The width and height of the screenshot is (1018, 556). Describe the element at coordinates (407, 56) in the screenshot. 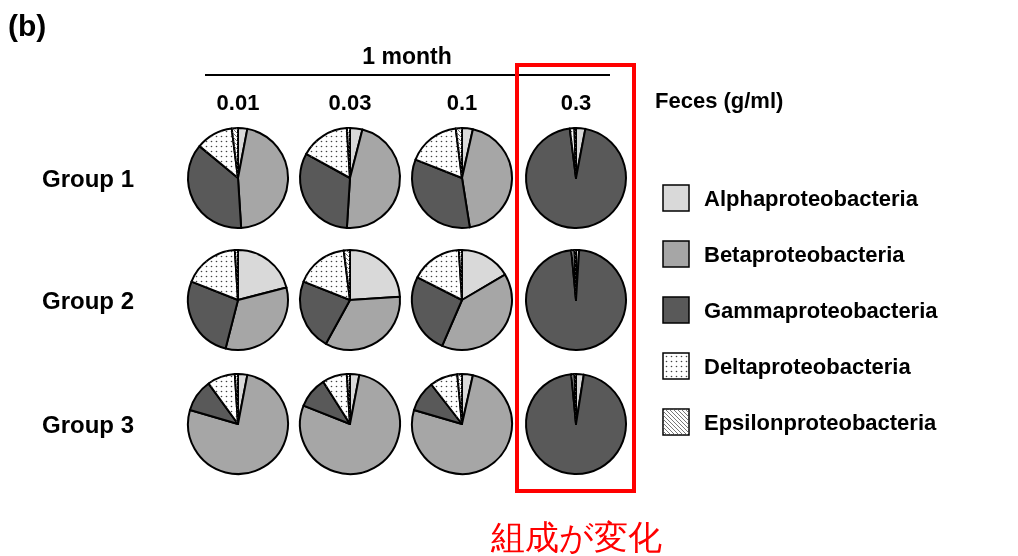

I see `text: 1 month` at that location.